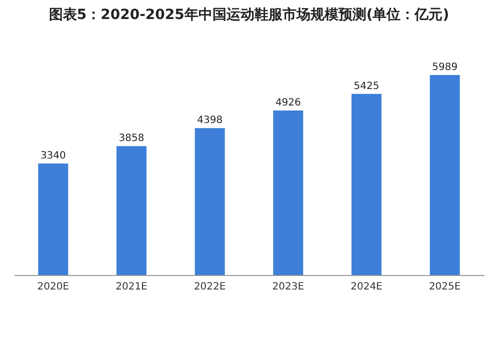  What do you see at coordinates (288, 103) in the screenshot?
I see `data-label: 4926` at bounding box center [288, 103].